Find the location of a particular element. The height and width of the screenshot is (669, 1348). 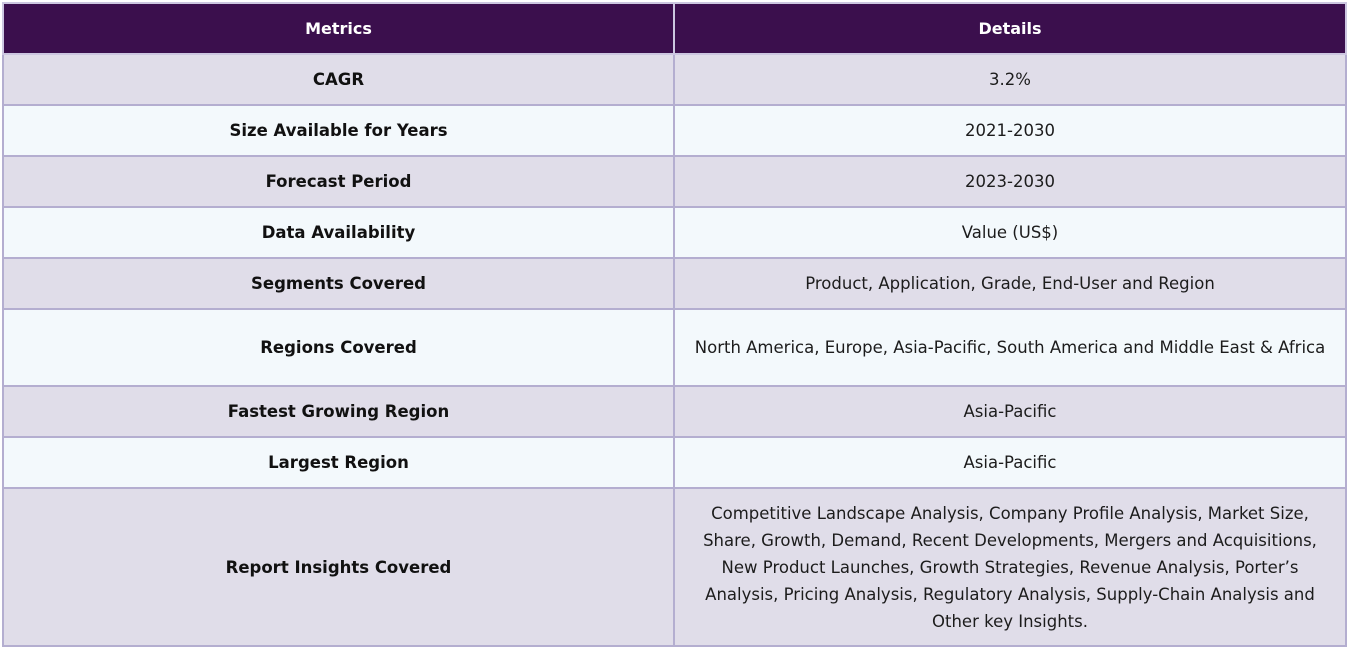

table-header-row: Metrics Details is located at coordinates (674, 28).